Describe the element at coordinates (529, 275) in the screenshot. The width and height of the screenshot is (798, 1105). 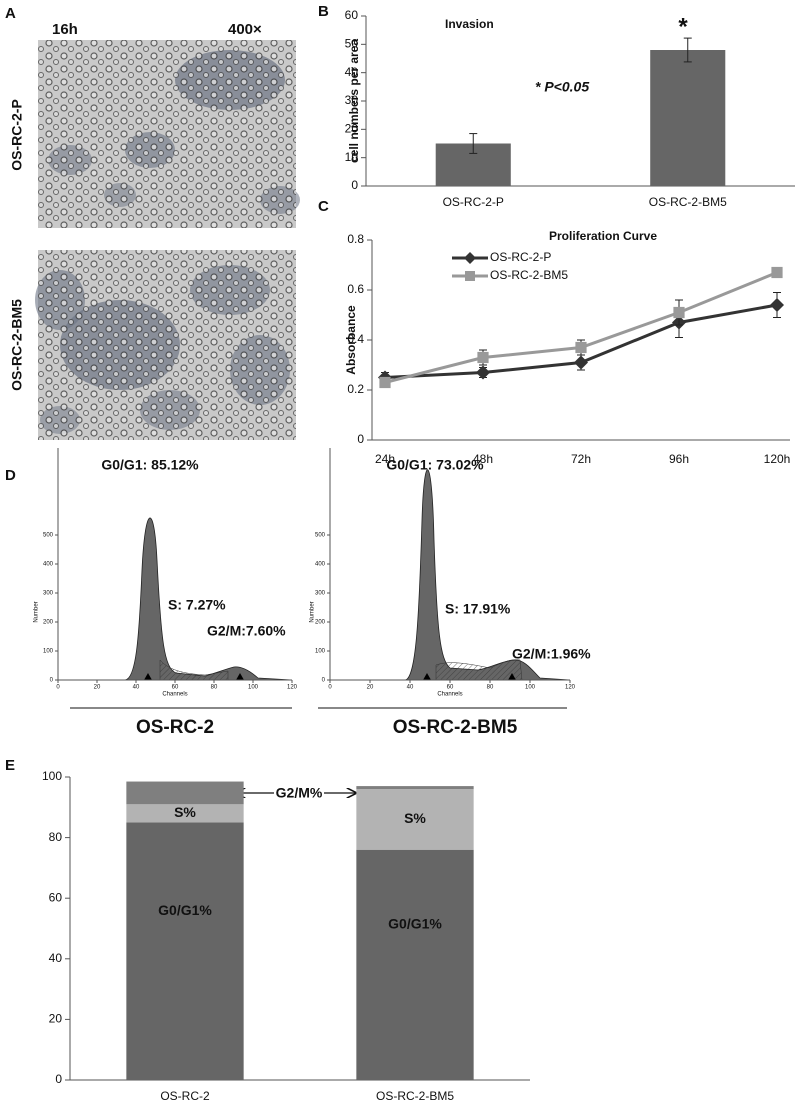
I see `legend-label: OS-RC-2-BM5` at that location.